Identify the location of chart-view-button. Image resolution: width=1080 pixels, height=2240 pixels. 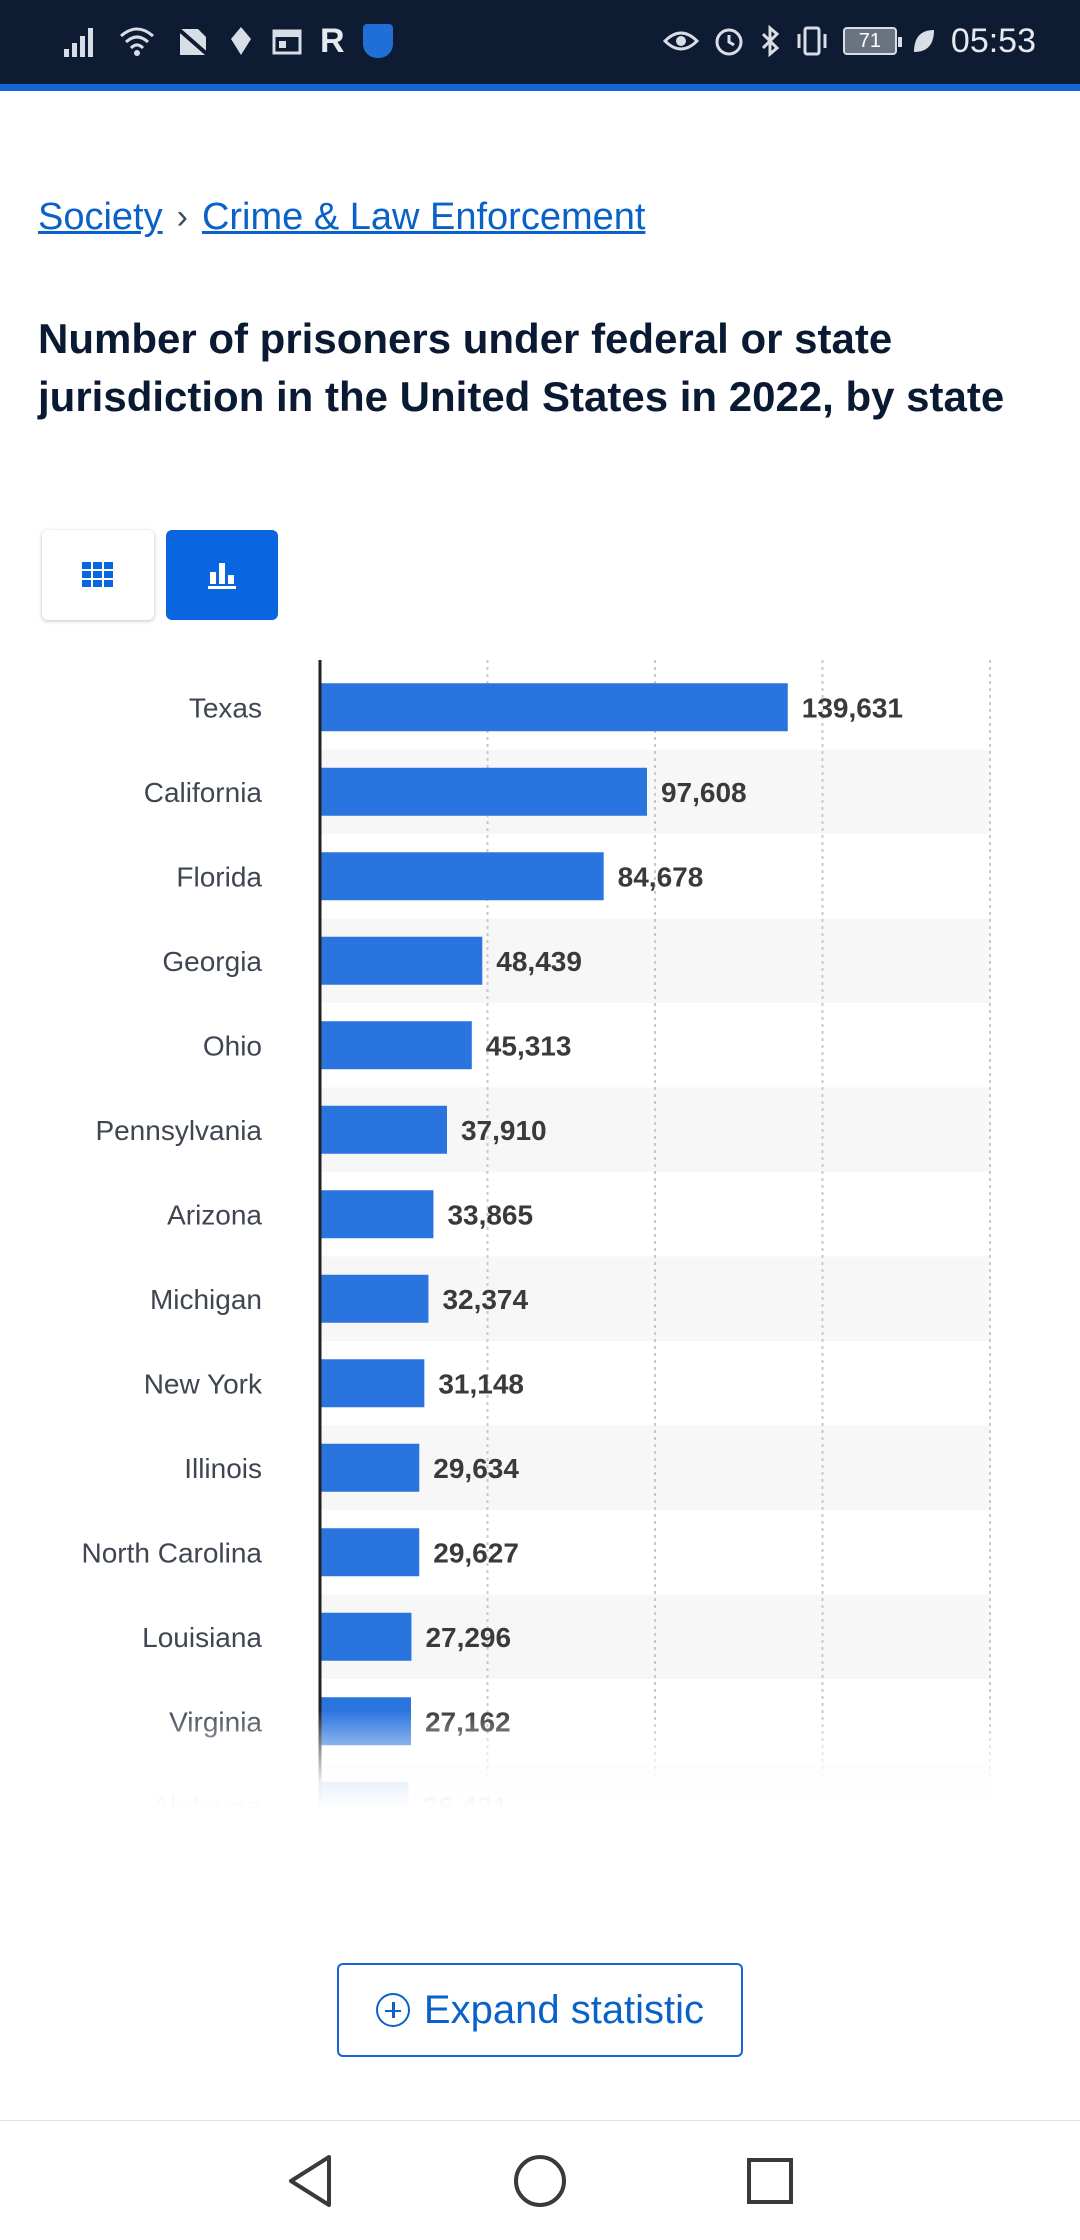
(222, 575).